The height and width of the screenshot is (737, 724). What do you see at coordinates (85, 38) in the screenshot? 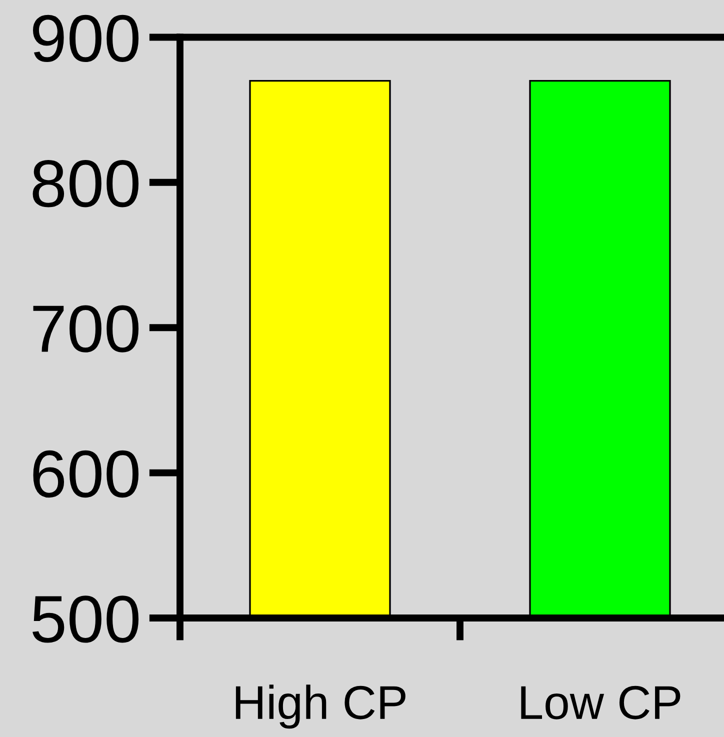
I see `y-tick-label: 900` at bounding box center [85, 38].